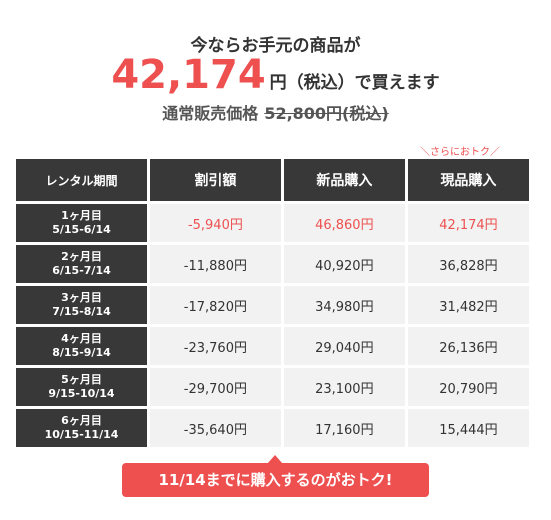 This screenshot has width=551, height=520. What do you see at coordinates (468, 346) in the screenshot?
I see `current-purchase-cell: 26,136円` at bounding box center [468, 346].